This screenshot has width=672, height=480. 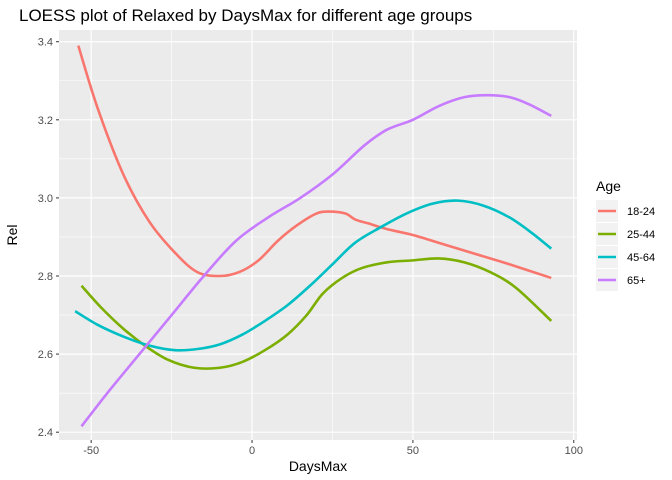 I want to click on x-tick-label: 100, so click(x=574, y=451).